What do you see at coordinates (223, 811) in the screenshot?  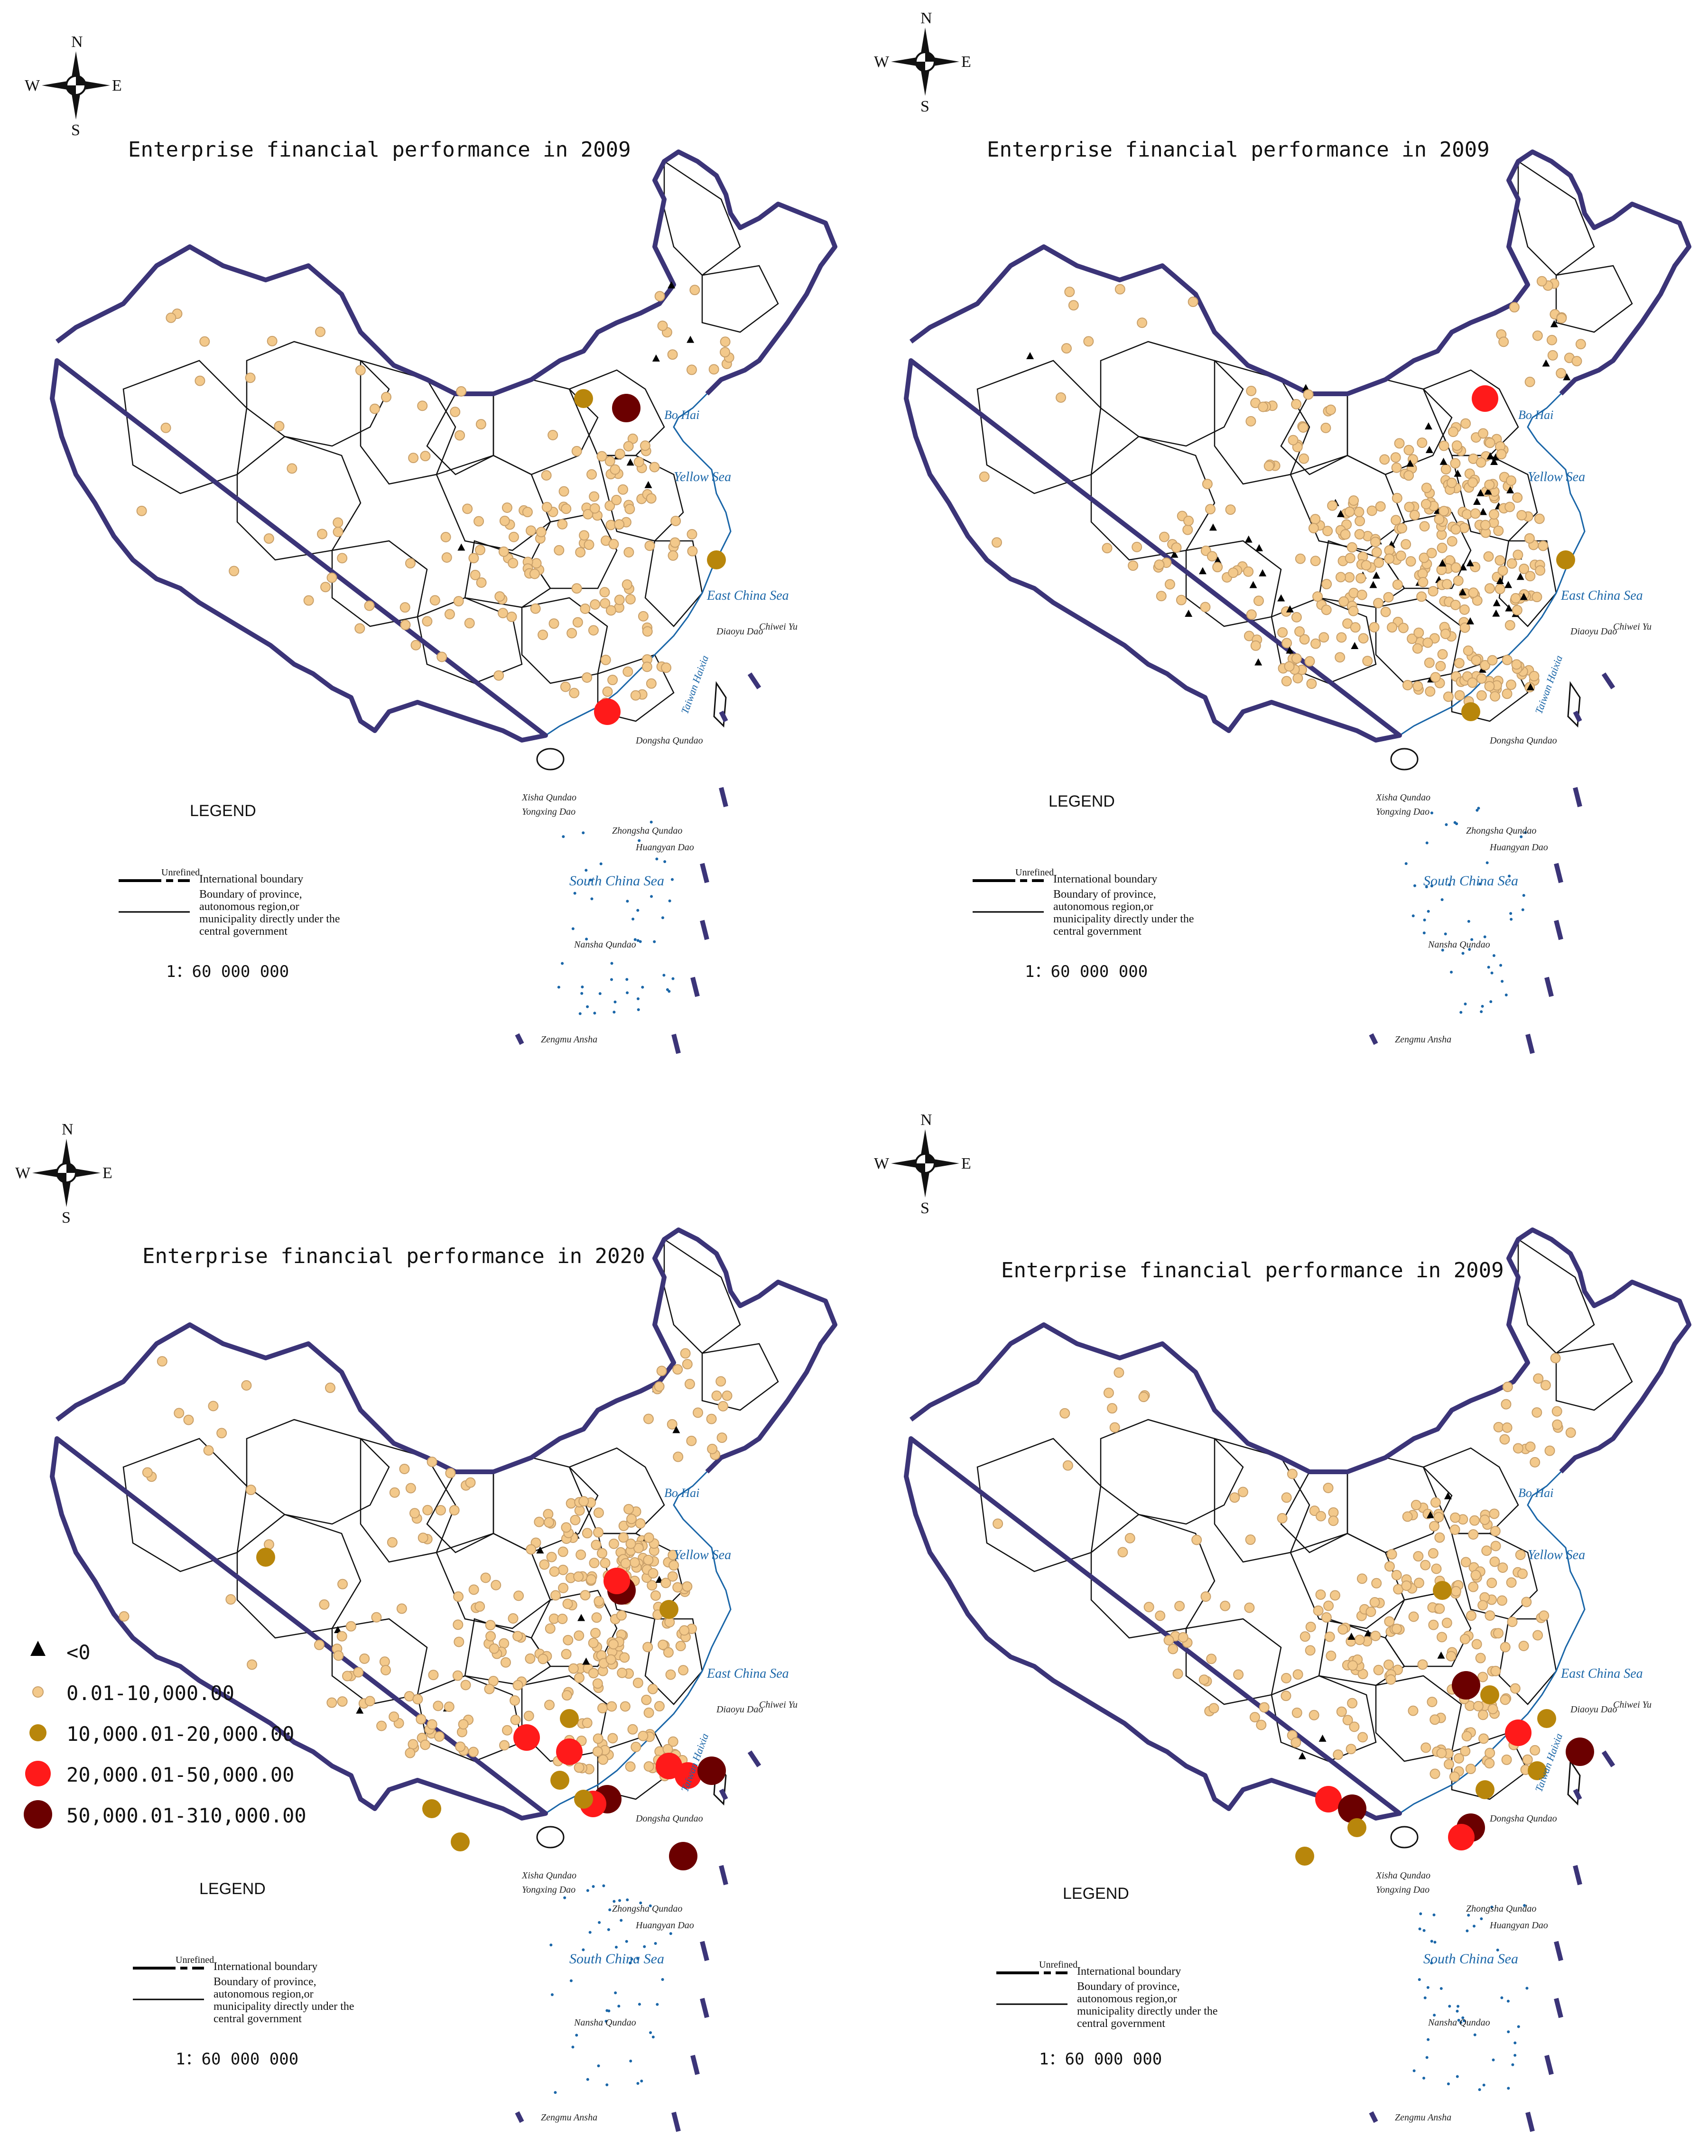 I see `legend-title: LEGEND` at bounding box center [223, 811].